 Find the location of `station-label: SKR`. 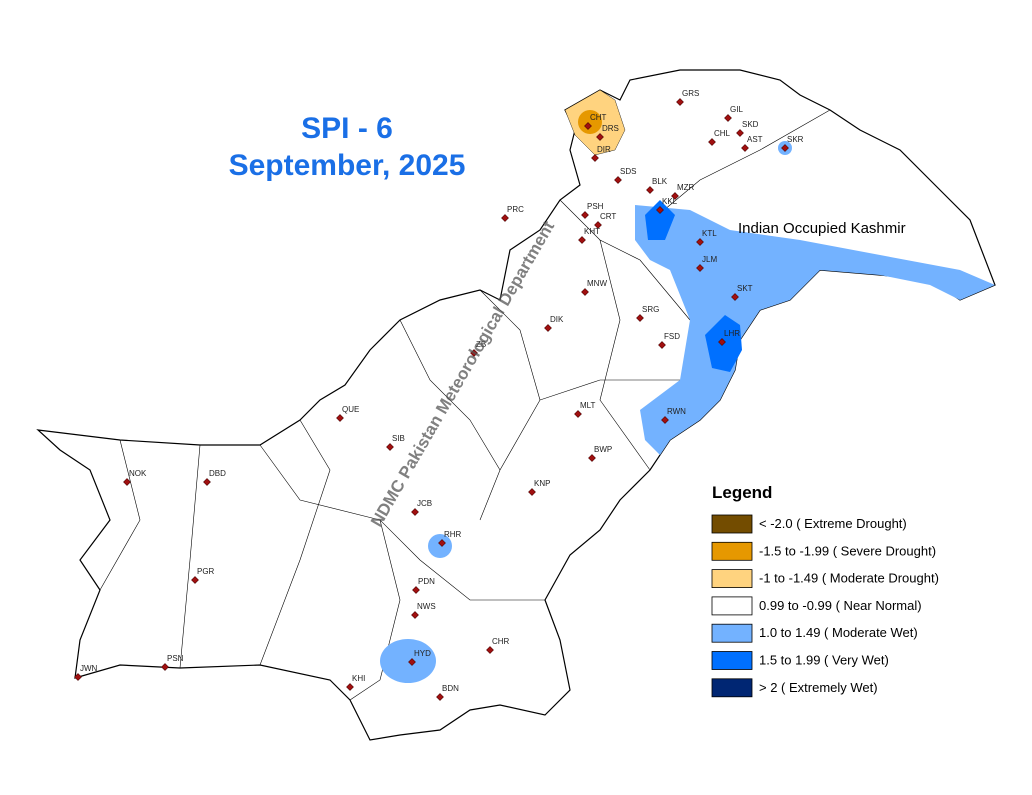

station-label: SKR is located at coordinates (795, 139).